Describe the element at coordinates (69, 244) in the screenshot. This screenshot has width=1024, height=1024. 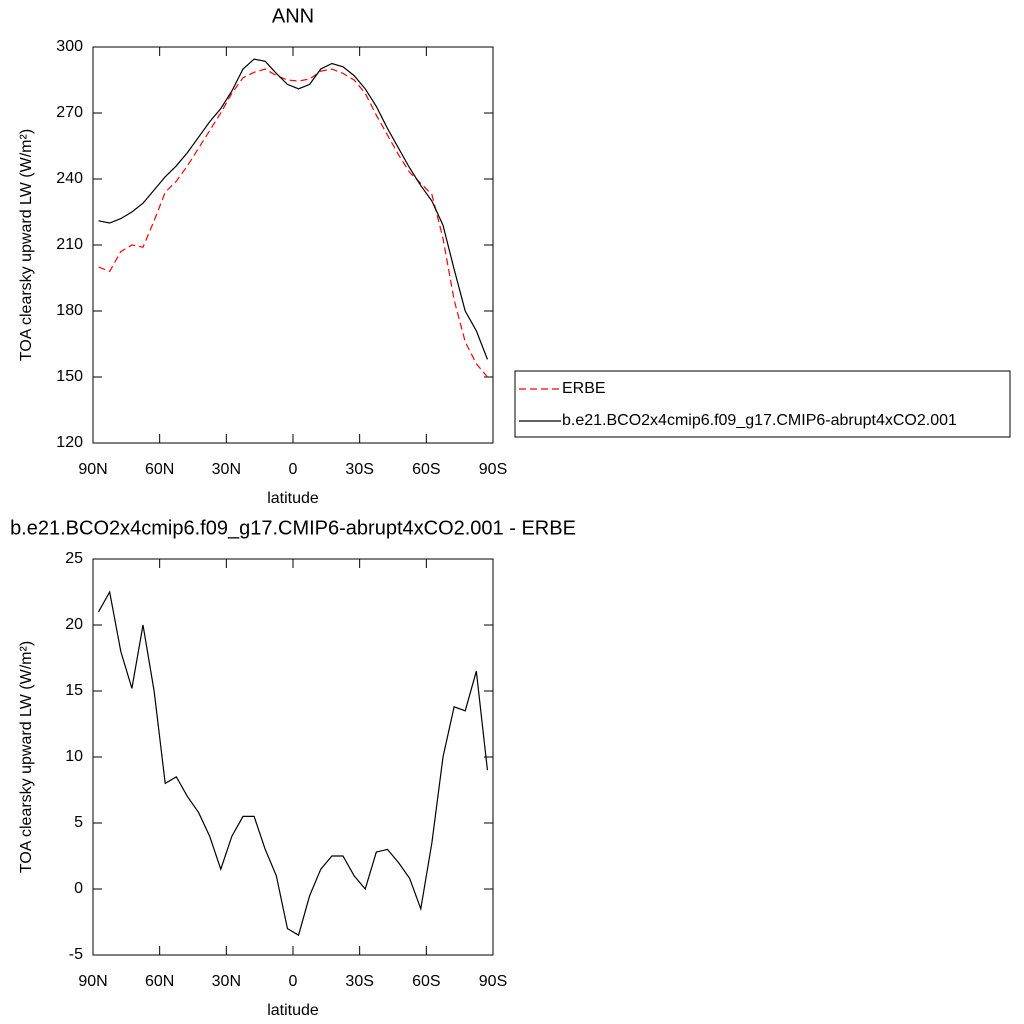
I see `y-tick-label: 210` at that location.